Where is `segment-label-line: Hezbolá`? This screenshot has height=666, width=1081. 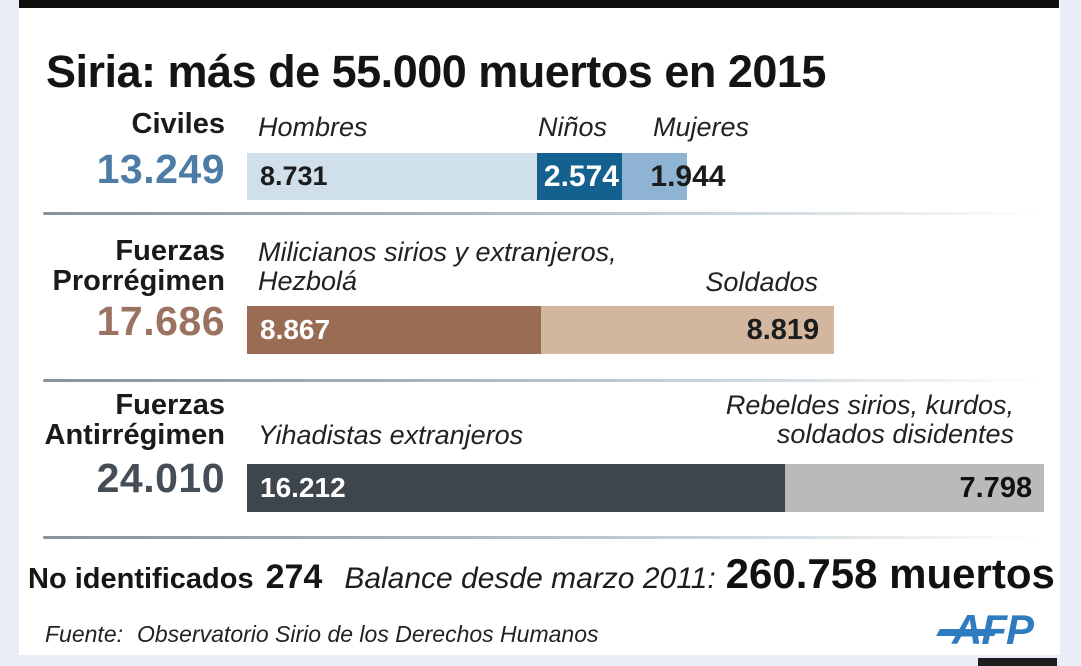 segment-label-line: Hezbolá is located at coordinates (308, 281).